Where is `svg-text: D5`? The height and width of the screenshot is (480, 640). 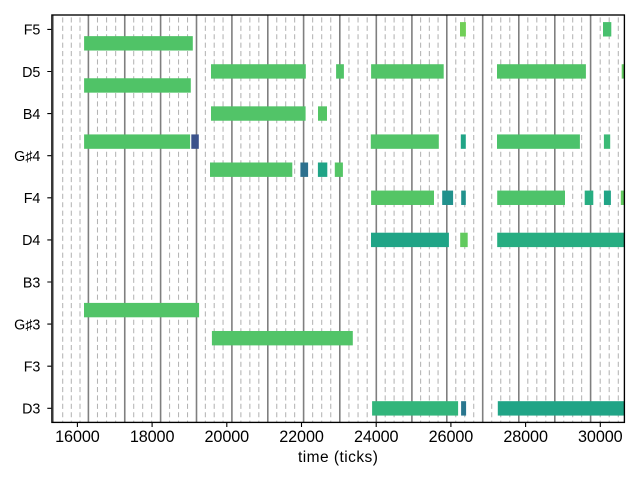
svg-text: D5 is located at coordinates (31, 73).